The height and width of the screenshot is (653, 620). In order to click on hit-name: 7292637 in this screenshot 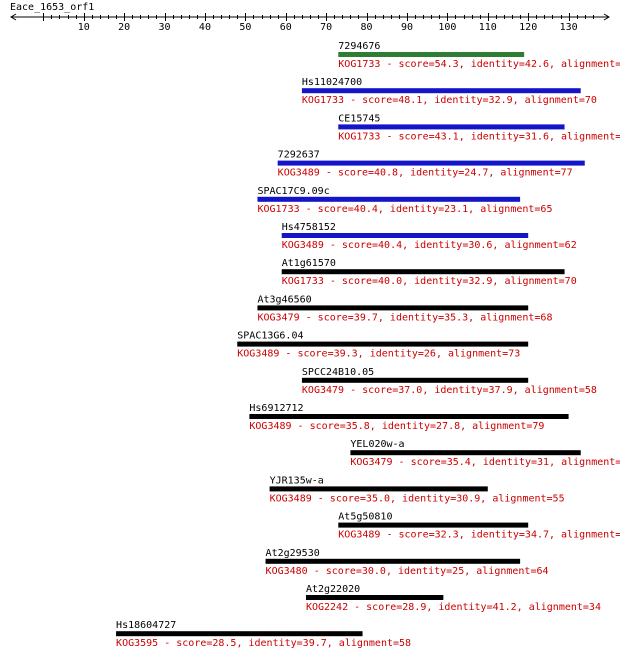, I will do `click(299, 155)`.